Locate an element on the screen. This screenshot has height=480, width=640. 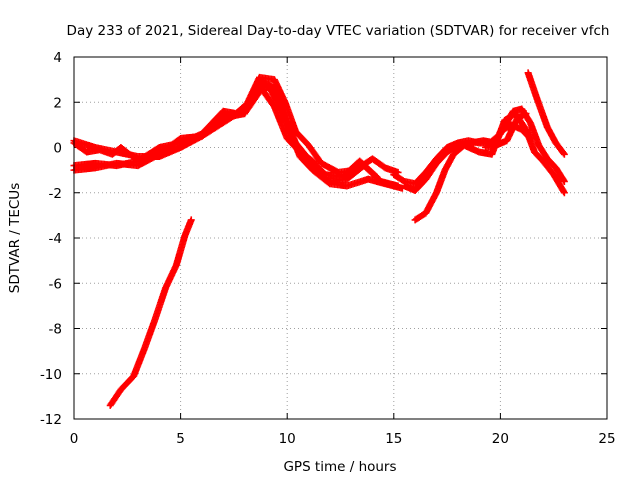
x-tick-label: 10 is located at coordinates (287, 439).